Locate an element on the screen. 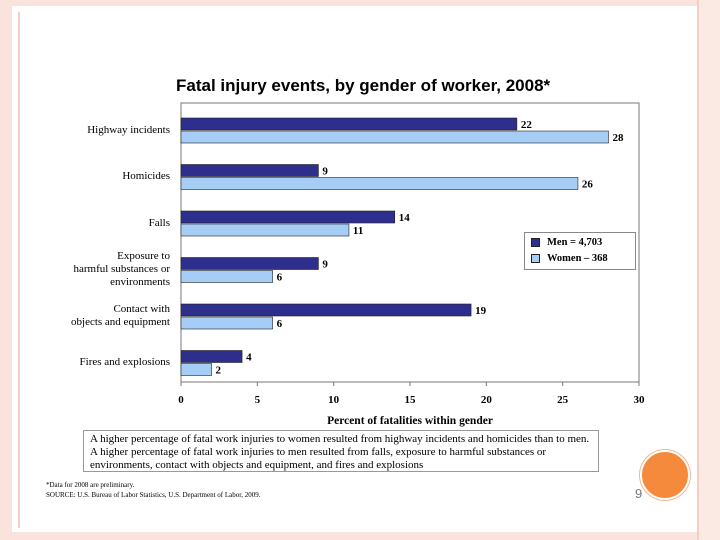  data-label-men: 22 is located at coordinates (527, 125).